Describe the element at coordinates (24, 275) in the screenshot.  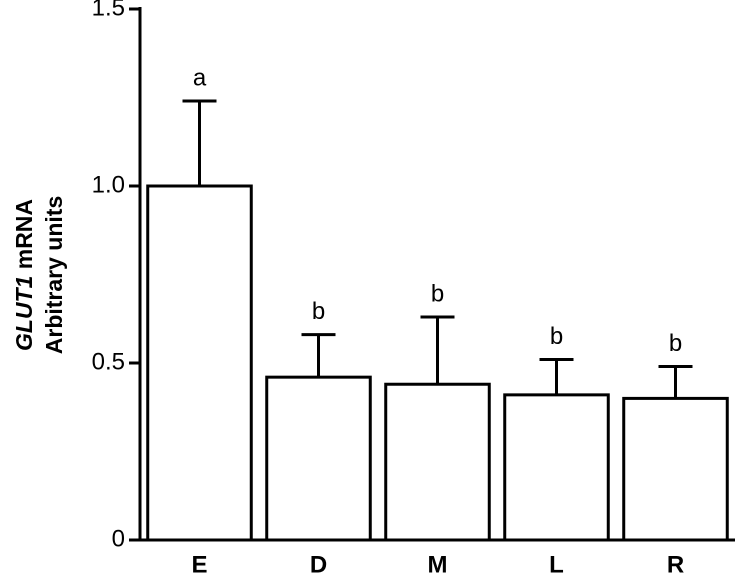
I see `y-axis-title: GLUT1 mRNA` at that location.